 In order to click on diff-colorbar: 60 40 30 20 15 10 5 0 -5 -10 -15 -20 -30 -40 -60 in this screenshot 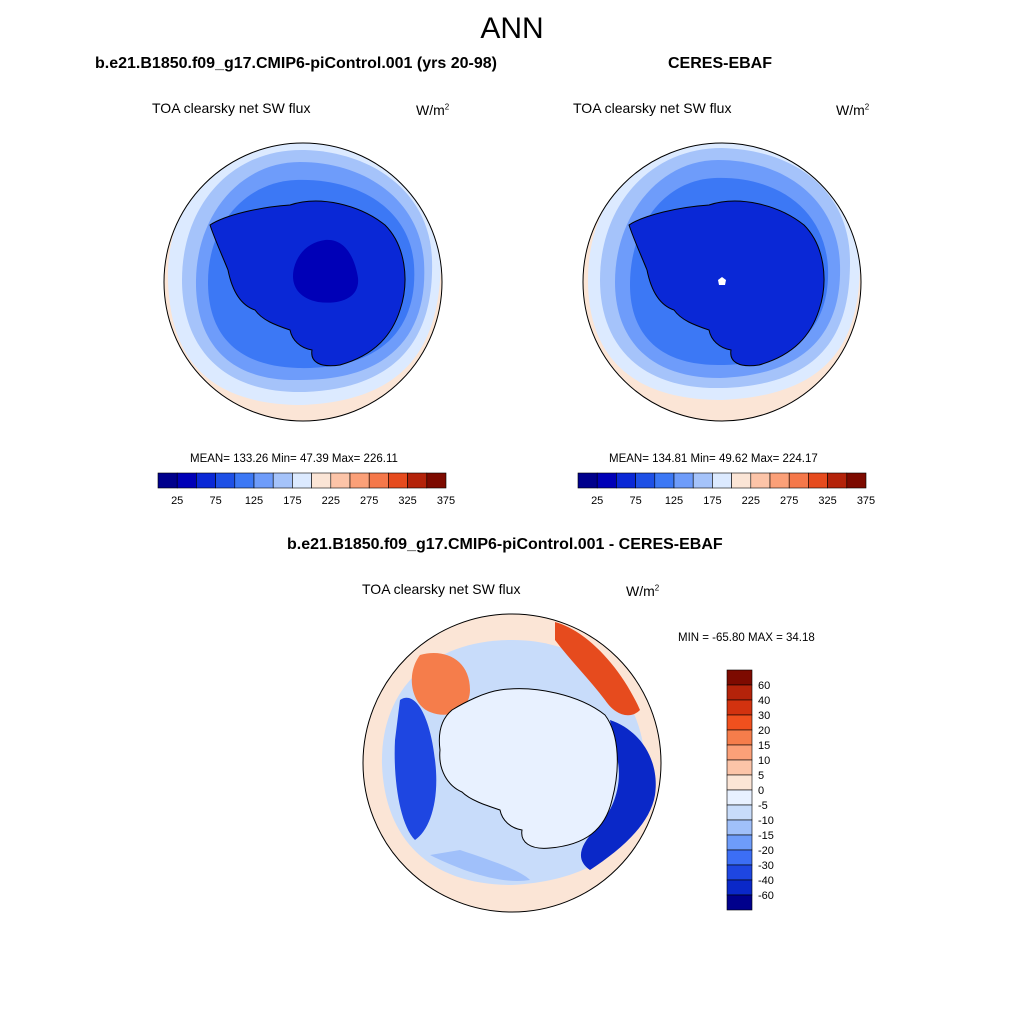, I will do `click(750, 790)`.